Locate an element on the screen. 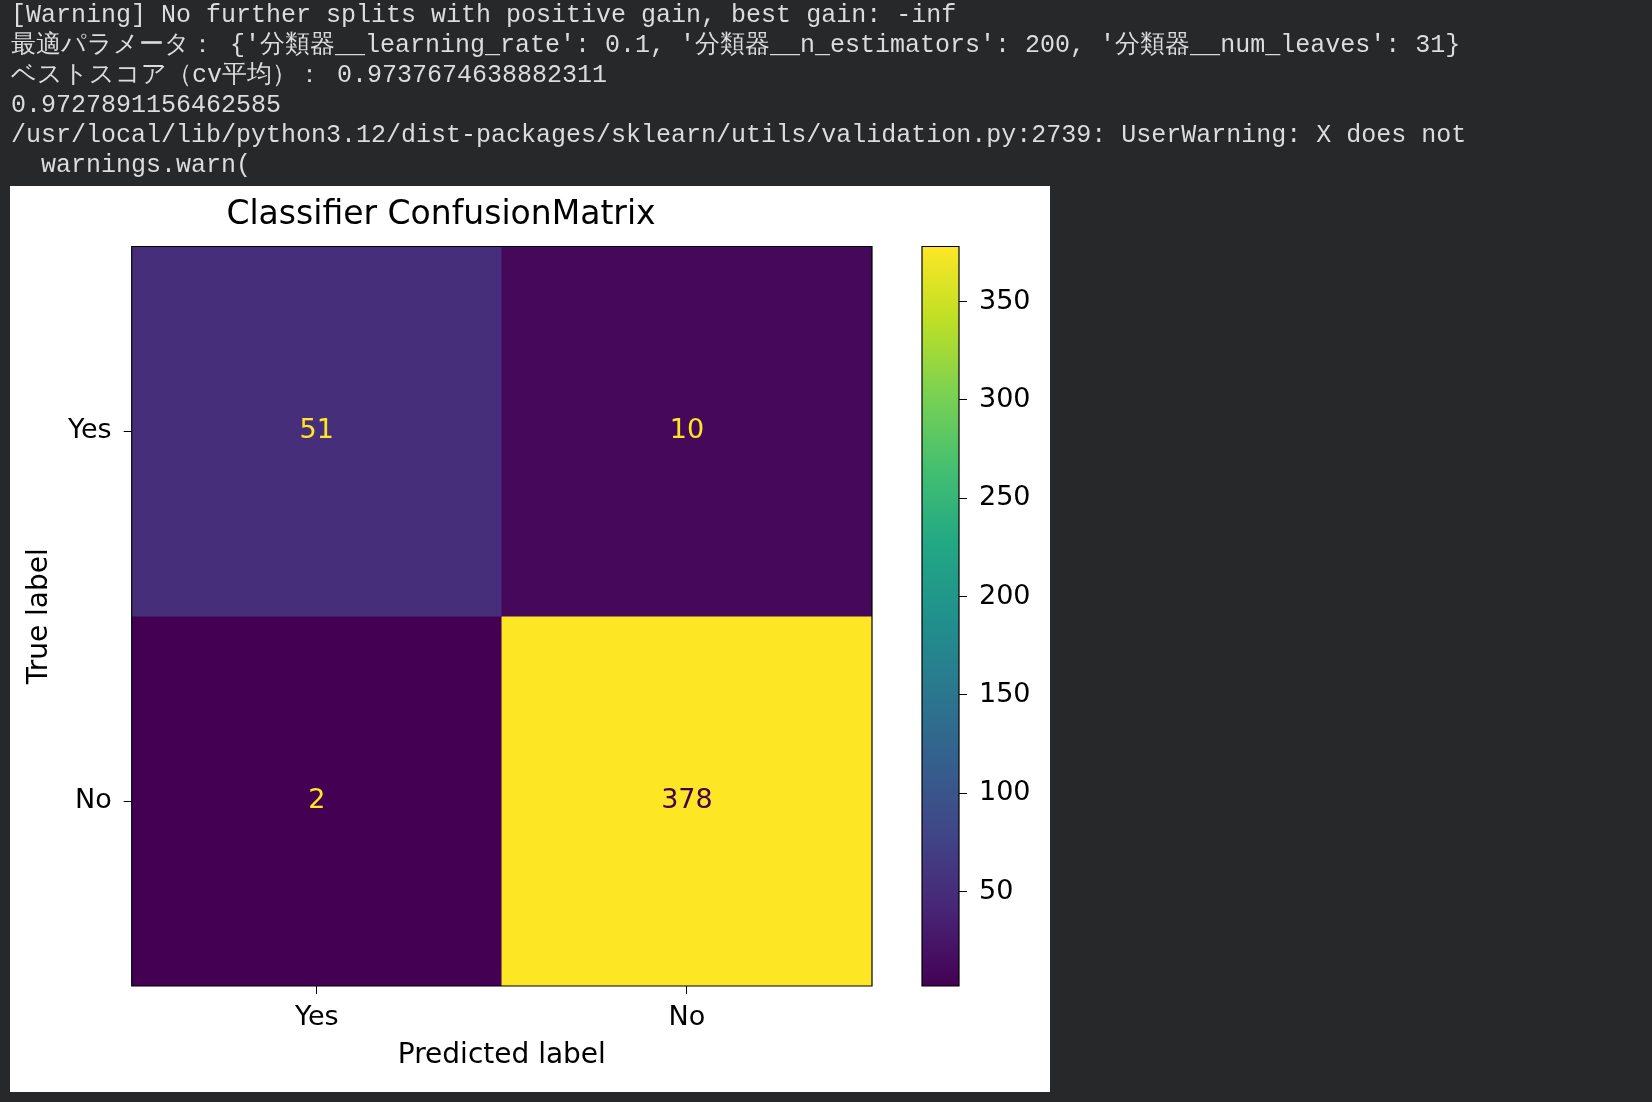 Image resolution: width=1652 pixels, height=1102 pixels. color-bar-label: 300 is located at coordinates (1005, 397).